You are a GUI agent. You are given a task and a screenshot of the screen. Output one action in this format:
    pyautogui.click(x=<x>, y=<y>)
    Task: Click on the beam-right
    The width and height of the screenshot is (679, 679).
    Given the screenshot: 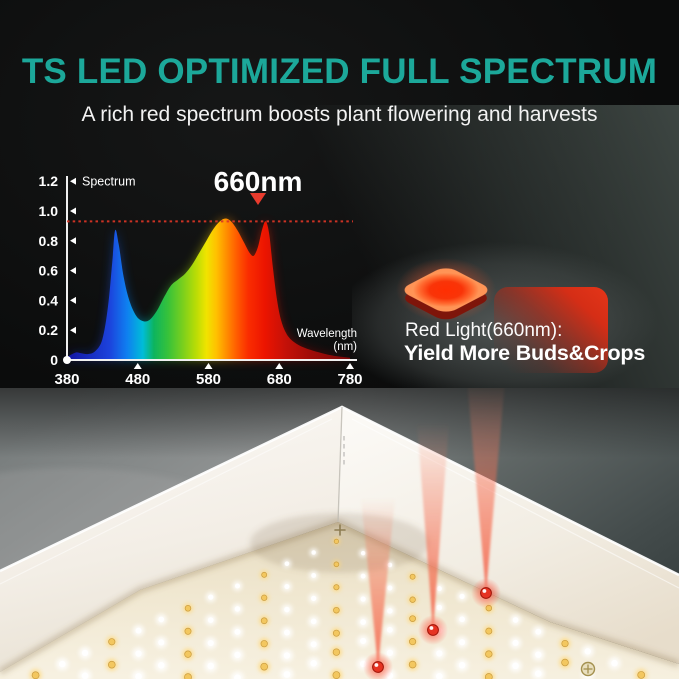 What is the action you would take?
    pyautogui.click(x=486, y=490)
    